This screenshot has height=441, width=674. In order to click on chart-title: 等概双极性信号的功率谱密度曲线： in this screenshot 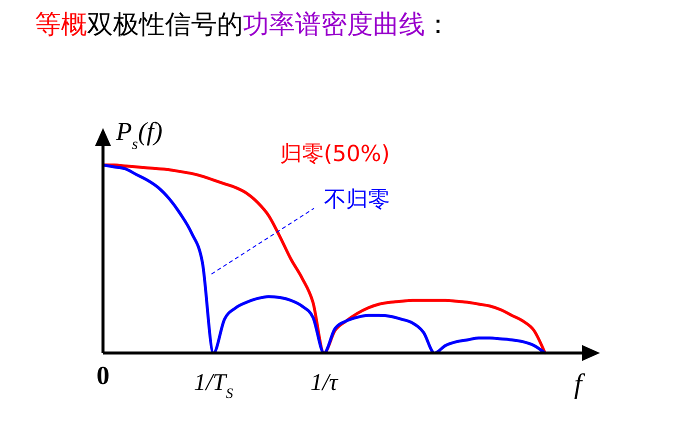, I will do `click(243, 25)`.